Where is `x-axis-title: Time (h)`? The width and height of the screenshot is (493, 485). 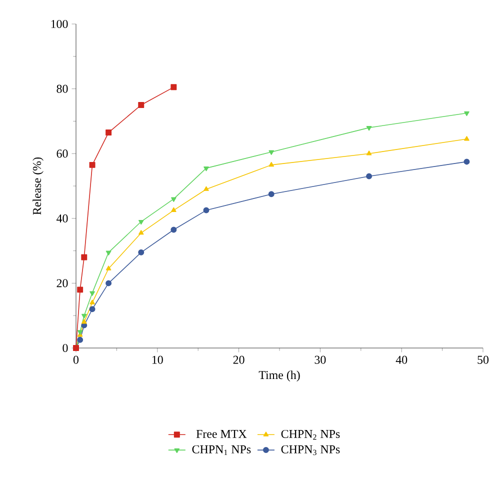
x-axis-title: Time (h) is located at coordinates (279, 376).